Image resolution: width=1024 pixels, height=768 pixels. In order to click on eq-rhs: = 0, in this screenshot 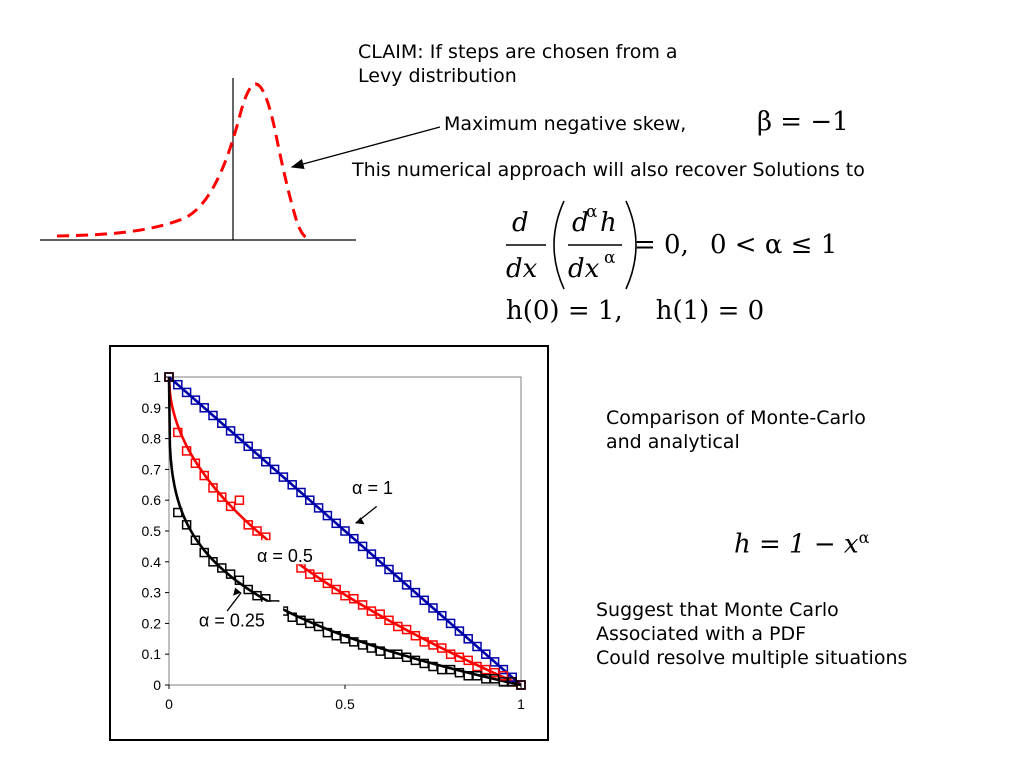, I will do `click(661, 245)`.